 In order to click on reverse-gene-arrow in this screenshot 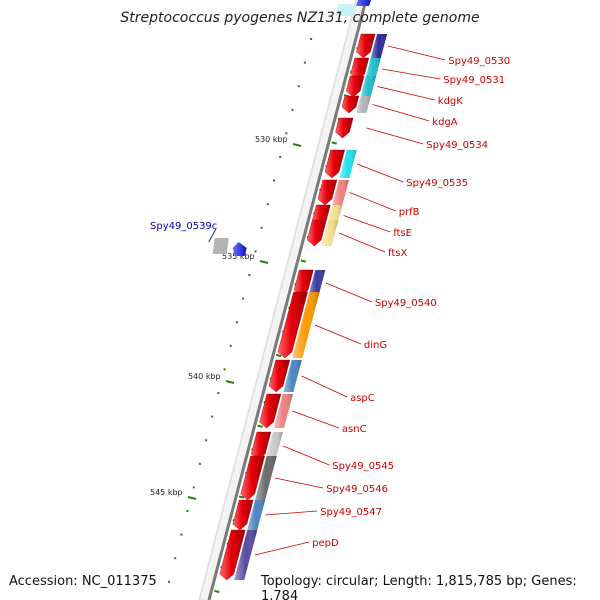, I will do `click(239, 249)`.